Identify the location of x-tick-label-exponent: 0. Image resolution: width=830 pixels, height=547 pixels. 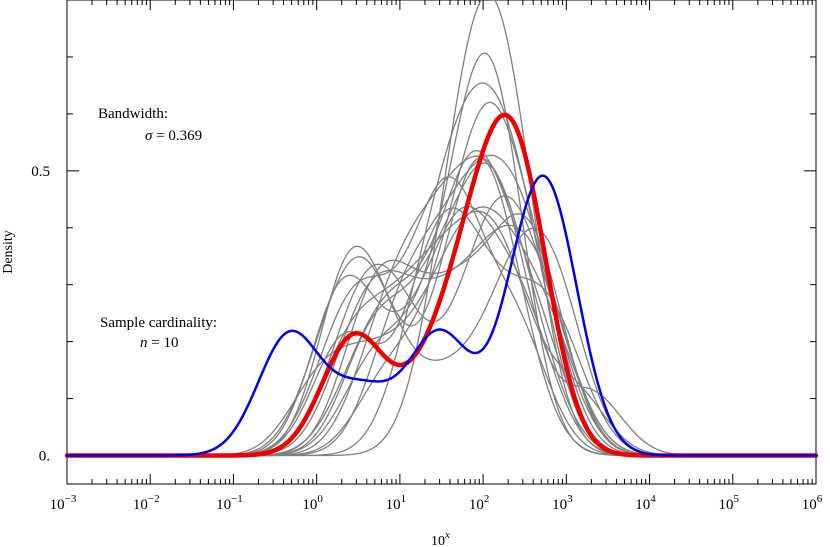
(320, 499).